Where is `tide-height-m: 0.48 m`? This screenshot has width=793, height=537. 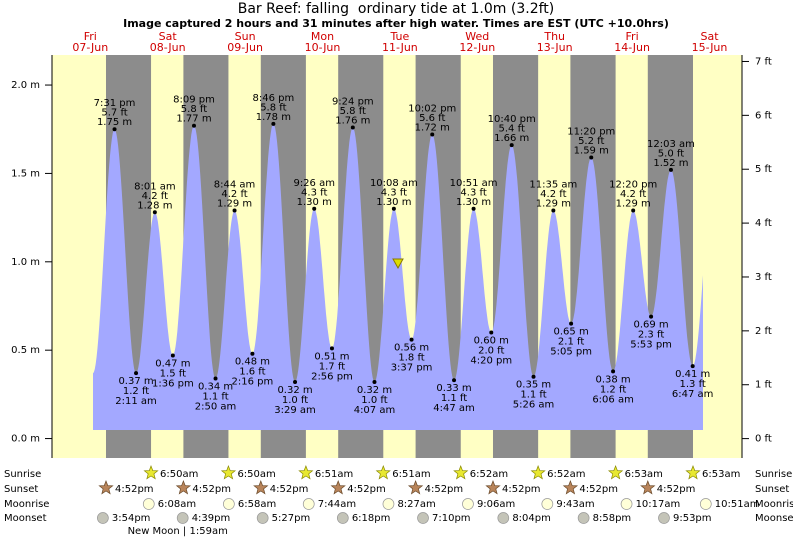 tide-height-m: 0.48 m is located at coordinates (252, 362).